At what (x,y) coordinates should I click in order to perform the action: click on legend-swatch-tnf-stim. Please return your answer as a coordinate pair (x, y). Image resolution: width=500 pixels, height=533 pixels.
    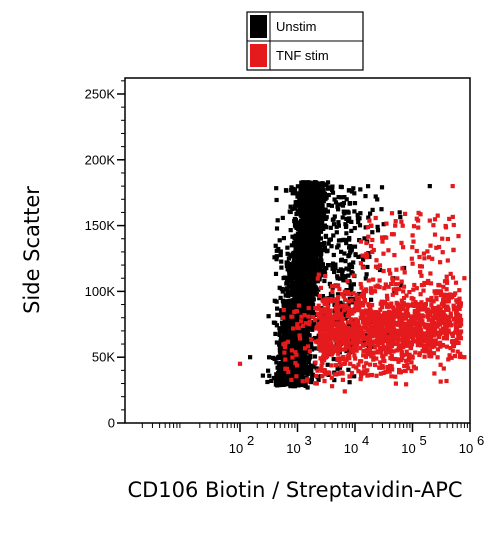
    Looking at the image, I should click on (258, 55).